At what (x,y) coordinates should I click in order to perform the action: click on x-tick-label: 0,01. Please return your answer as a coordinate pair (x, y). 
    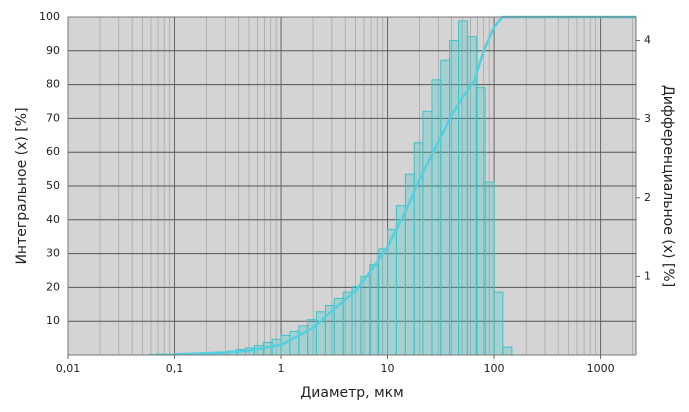
    Looking at the image, I should click on (68, 368).